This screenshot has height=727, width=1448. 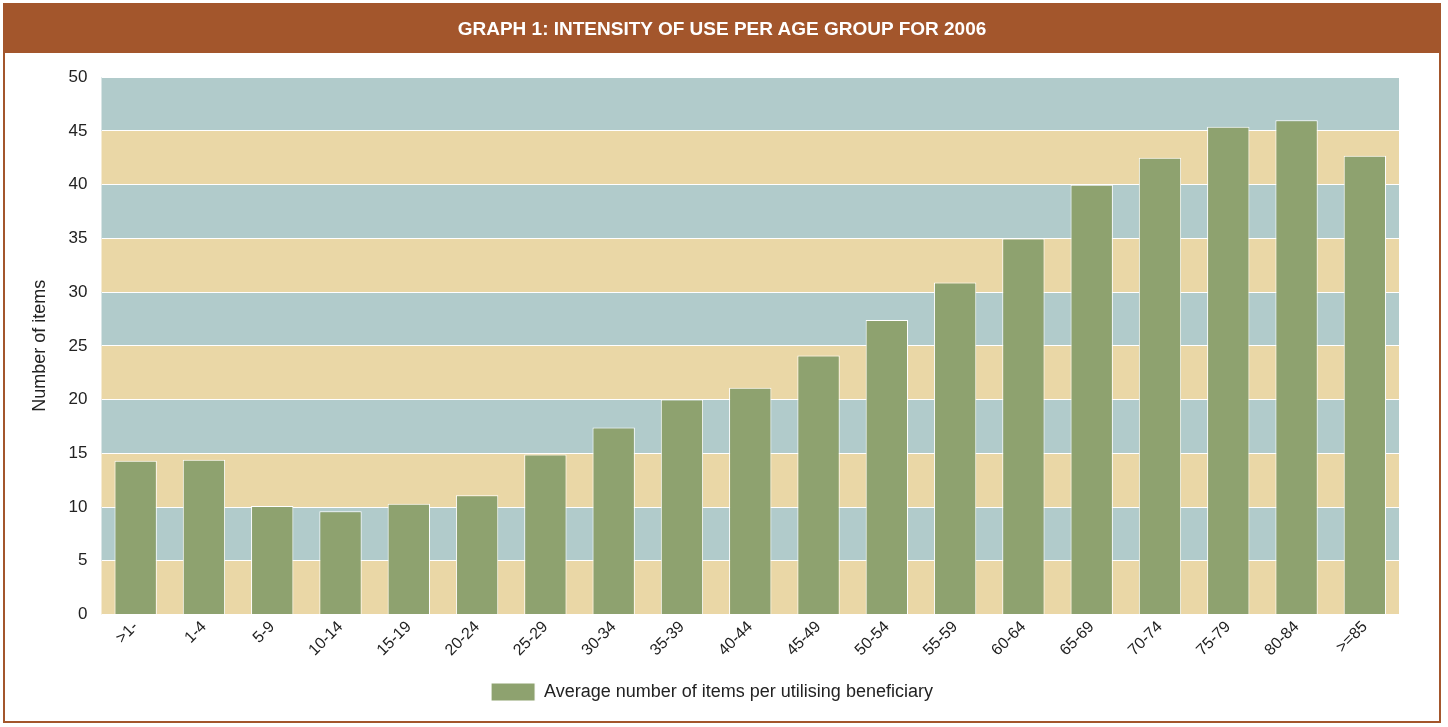 What do you see at coordinates (195, 631) in the screenshot?
I see `x-tick-label: 1-4` at bounding box center [195, 631].